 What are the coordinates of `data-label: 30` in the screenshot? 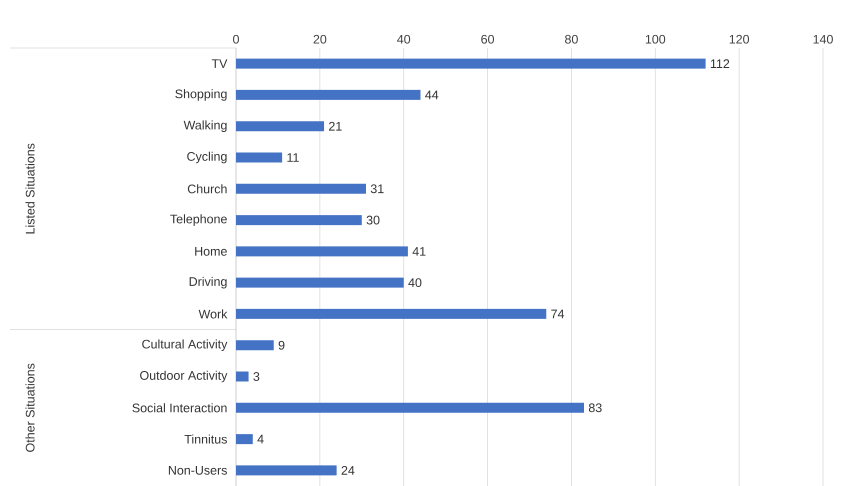 It's located at (373, 219).